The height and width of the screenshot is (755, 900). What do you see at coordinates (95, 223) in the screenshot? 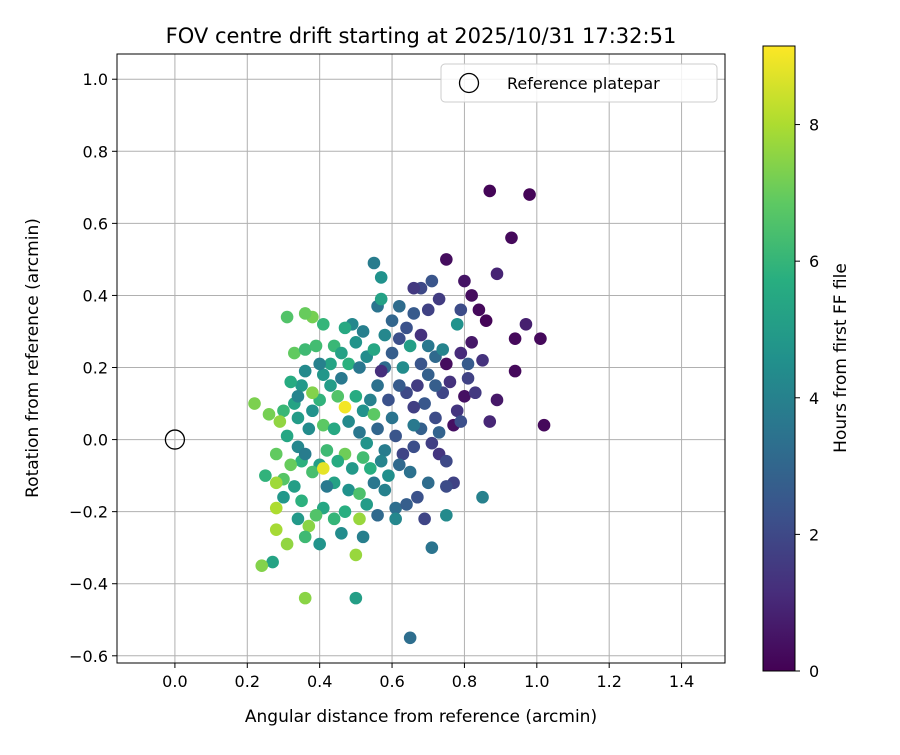
I see `y-tick-label: 0.6` at bounding box center [95, 223].